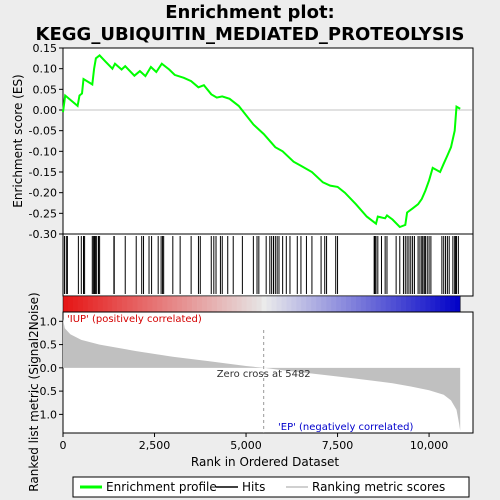 Image resolution: width=500 pixels, height=500 pixels. Describe the element at coordinates (45, 48) in the screenshot. I see `es-y-tick-label: 0.15` at that location.